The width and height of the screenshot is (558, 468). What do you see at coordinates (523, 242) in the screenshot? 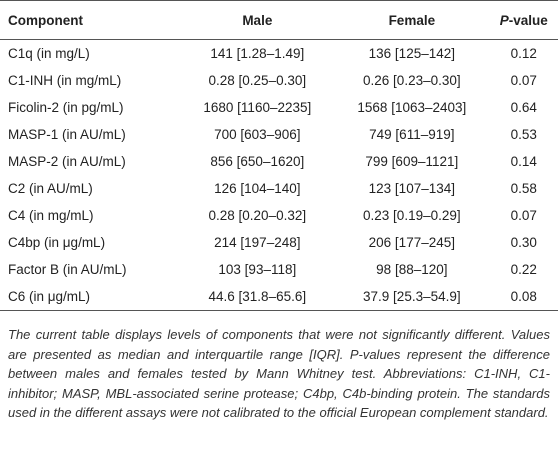
I see `value-cell: 0.30` at bounding box center [523, 242].